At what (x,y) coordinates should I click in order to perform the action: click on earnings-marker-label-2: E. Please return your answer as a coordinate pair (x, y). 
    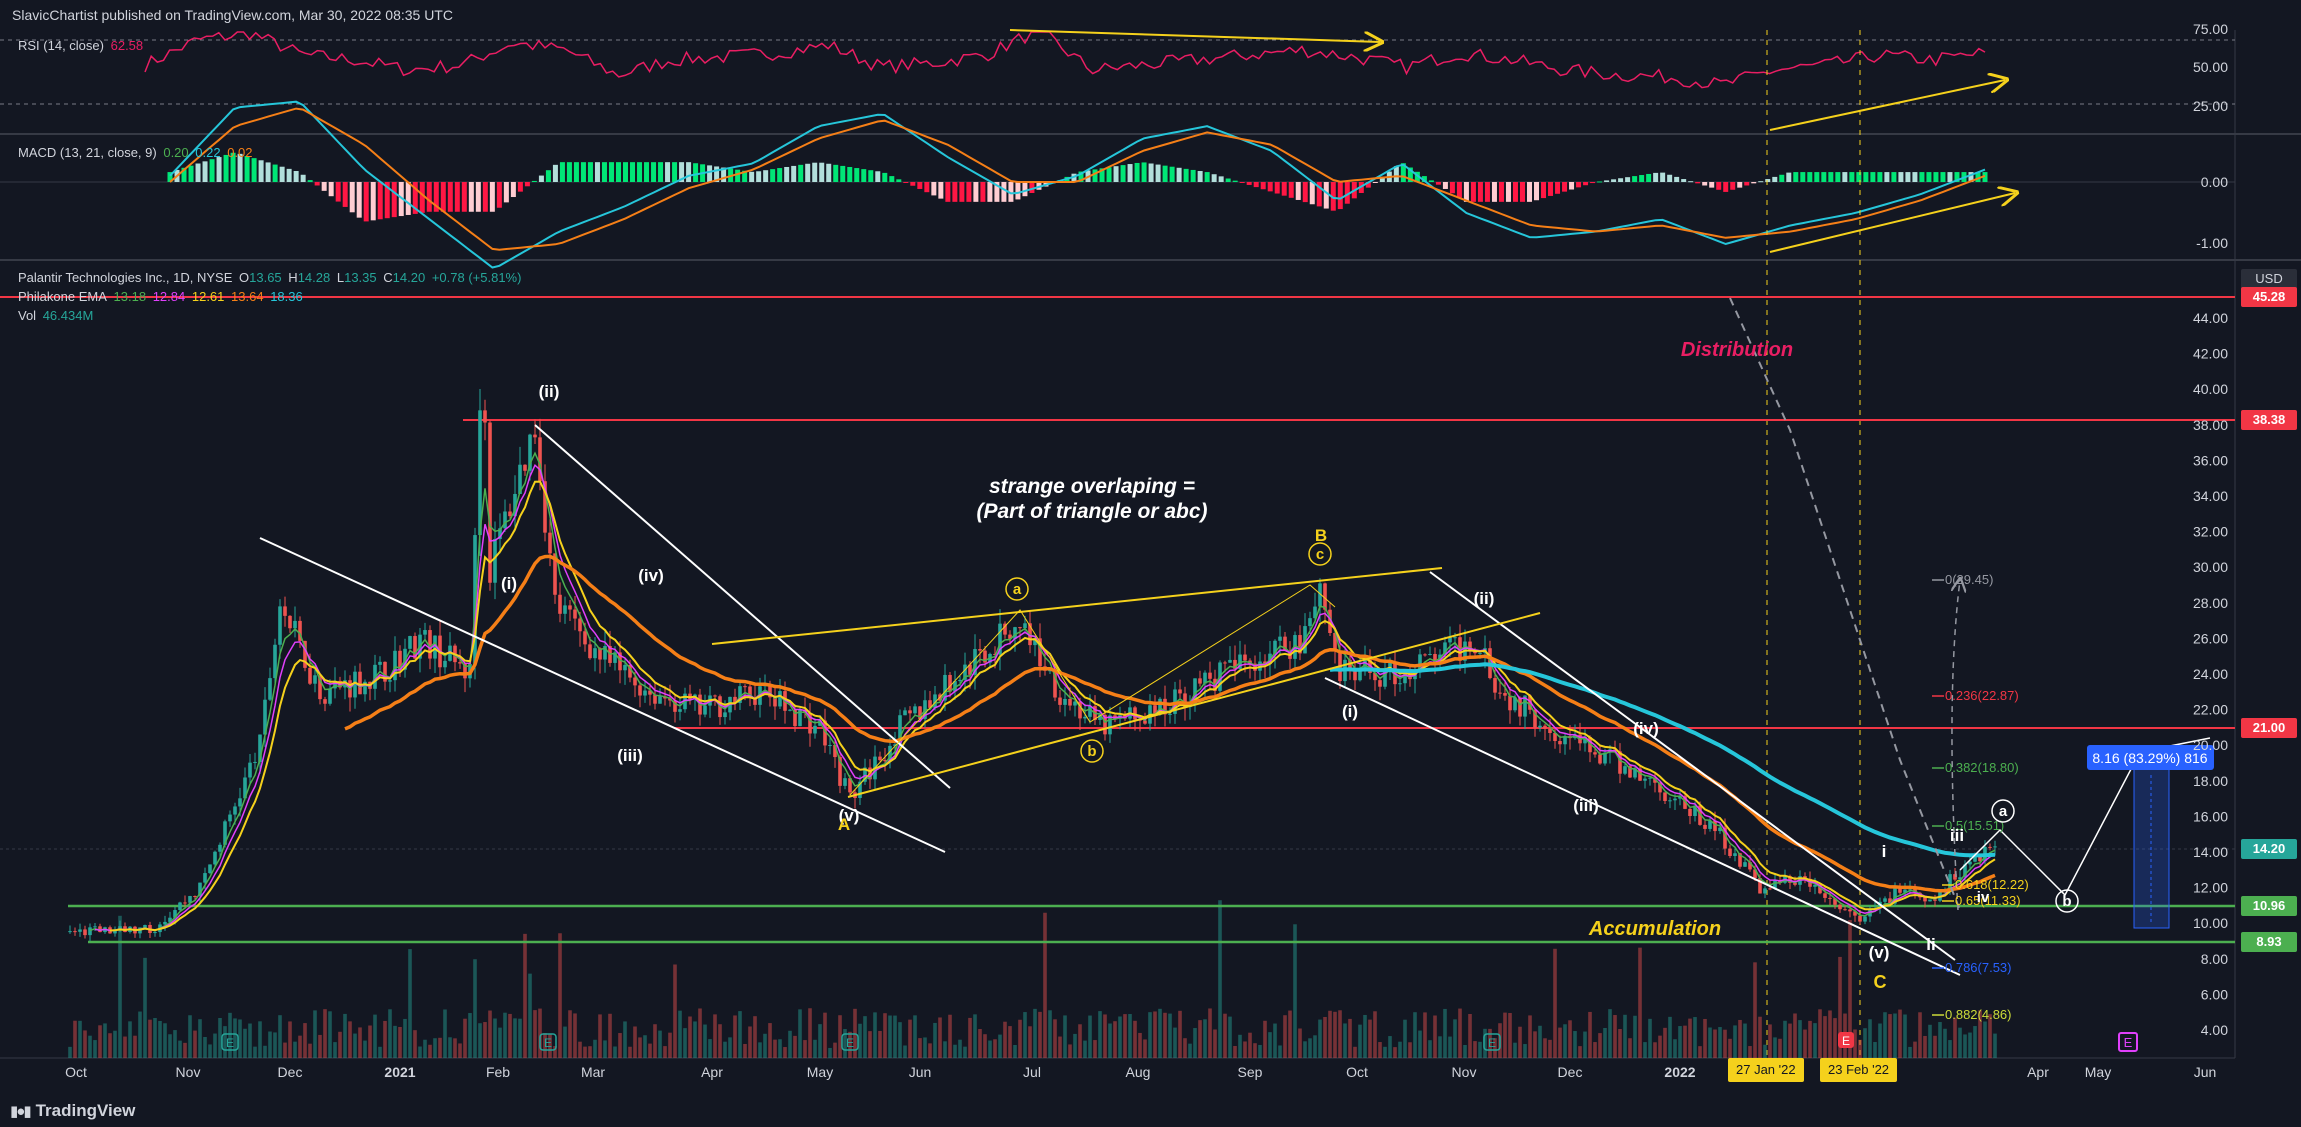
    Looking at the image, I should click on (850, 1043).